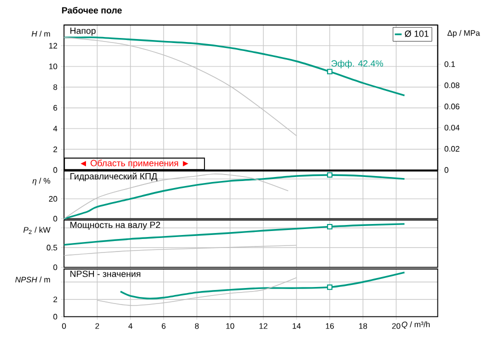 The image size is (495, 354). Describe the element at coordinates (105, 274) in the screenshot. I see `annotation: NPSH - значения` at that location.